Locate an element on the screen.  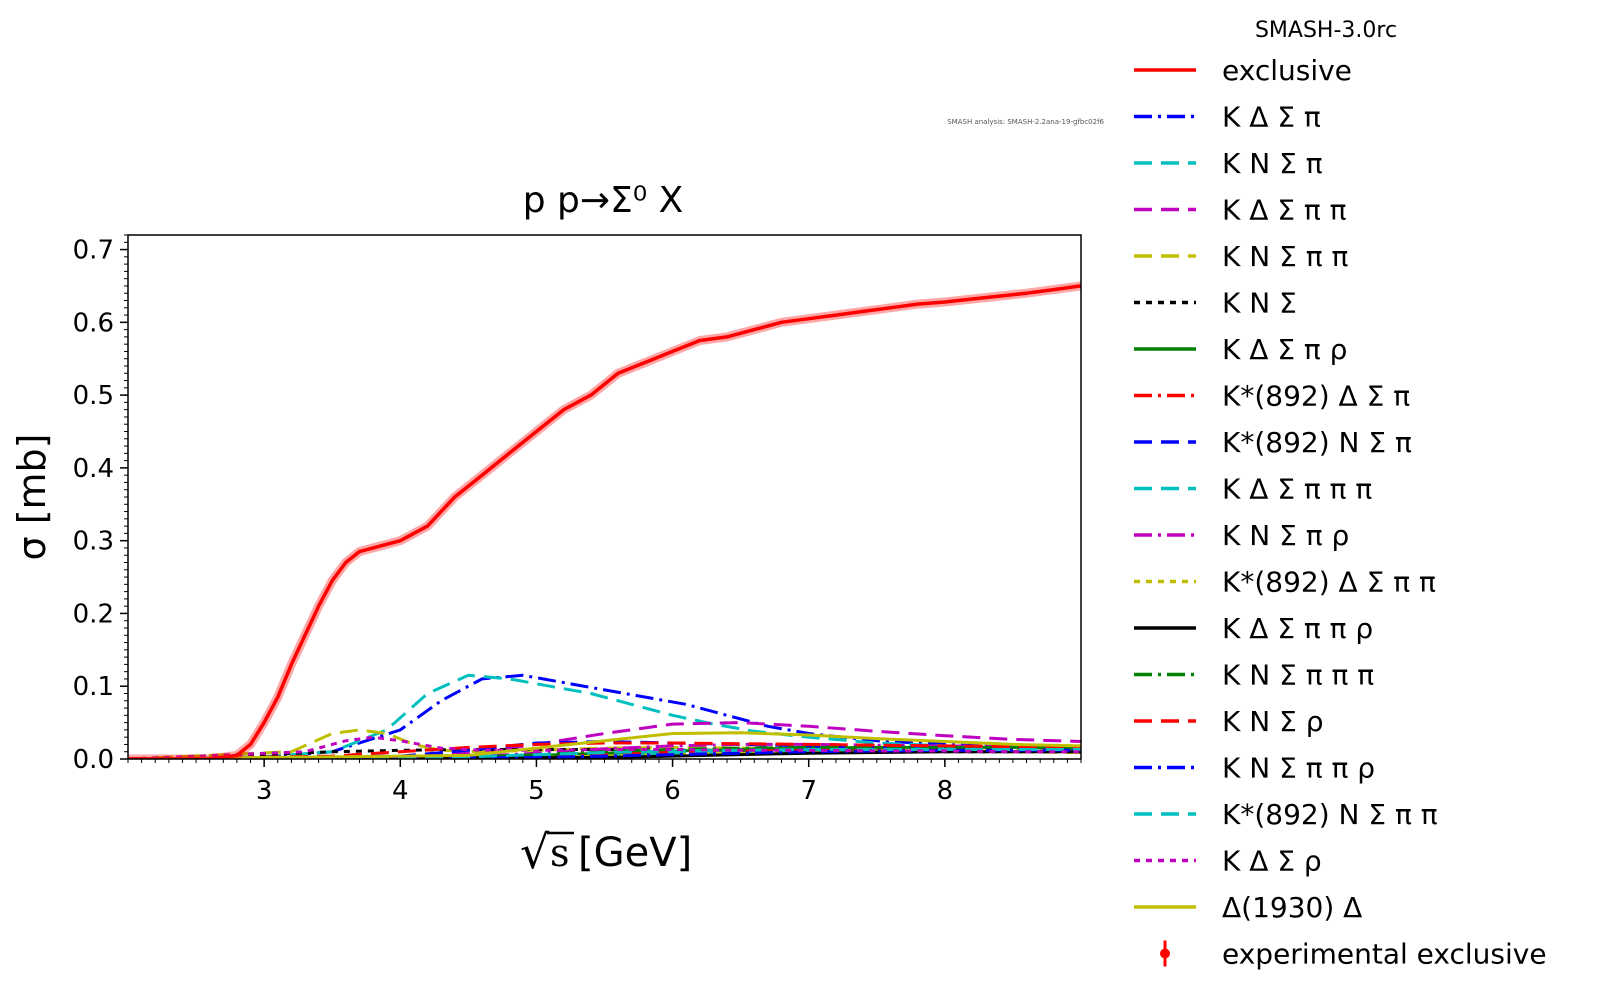
legend-label: K Δ Σ π π π is located at coordinates (1297, 489).